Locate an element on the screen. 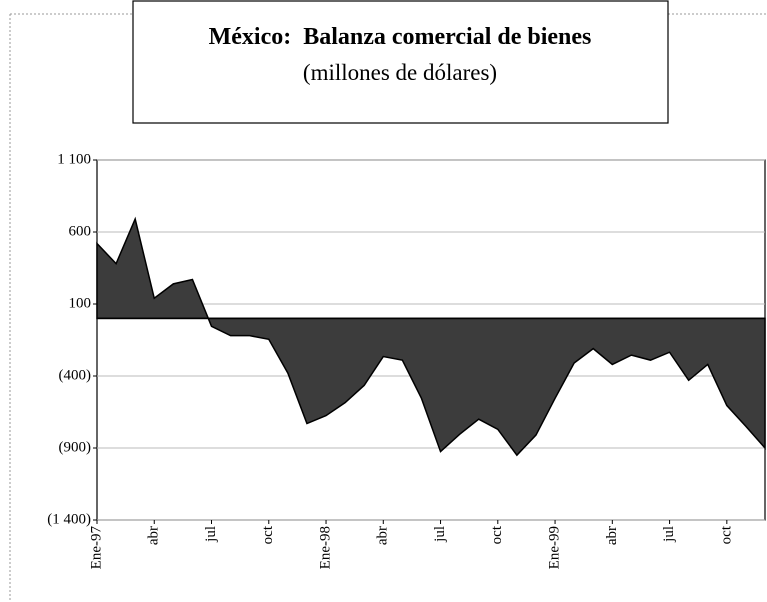  y-tick-label: (400) is located at coordinates (75, 375).